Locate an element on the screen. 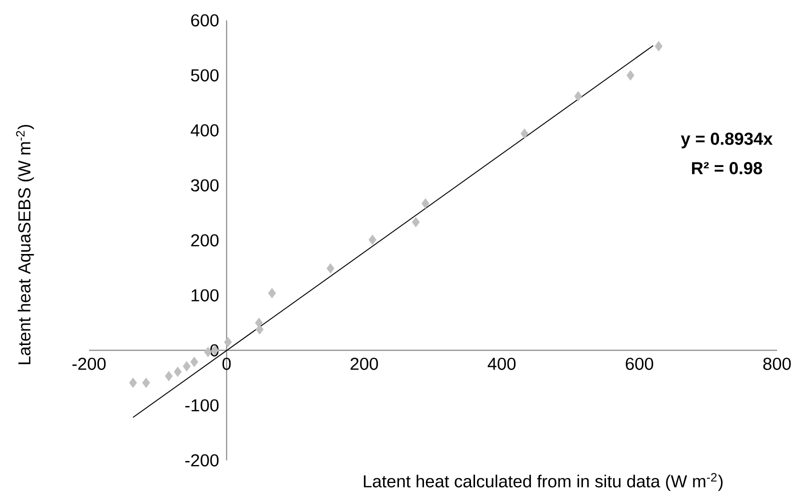 The width and height of the screenshot is (808, 493). y-tick-label: 200 is located at coordinates (205, 240).